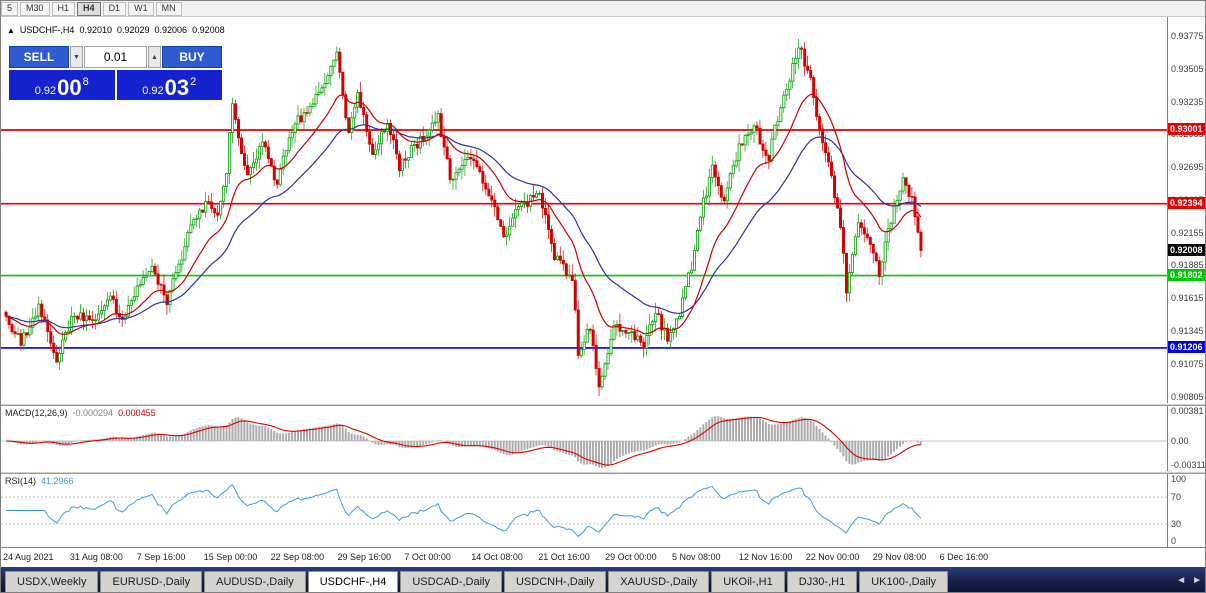 The width and height of the screenshot is (1206, 593). I want to click on sell-price-point: 8, so click(85, 82).